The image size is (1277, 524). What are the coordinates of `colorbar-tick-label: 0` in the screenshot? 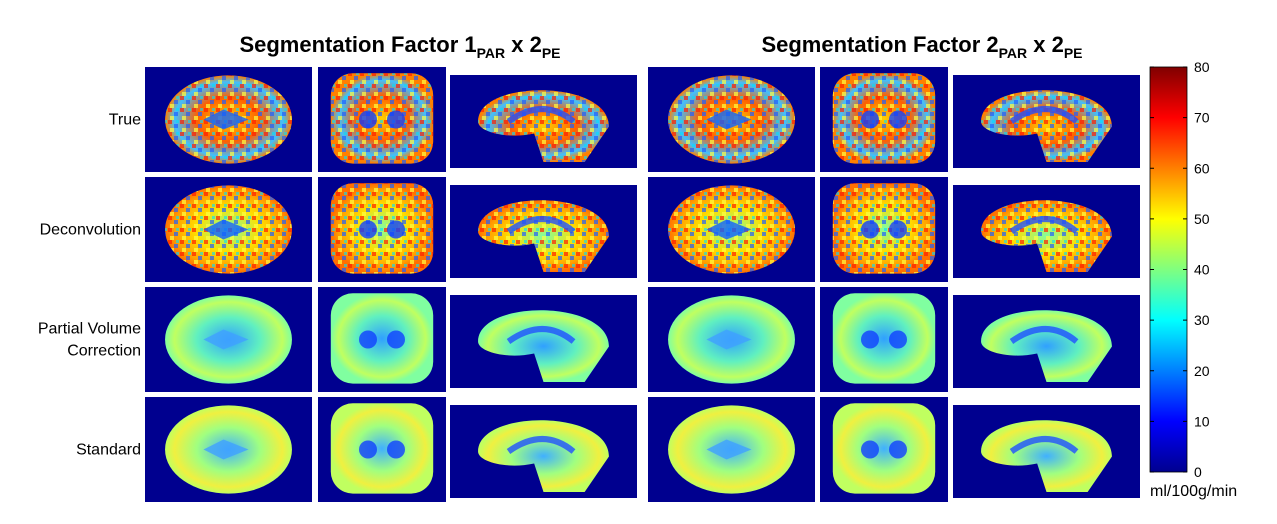 It's located at (1198, 472).